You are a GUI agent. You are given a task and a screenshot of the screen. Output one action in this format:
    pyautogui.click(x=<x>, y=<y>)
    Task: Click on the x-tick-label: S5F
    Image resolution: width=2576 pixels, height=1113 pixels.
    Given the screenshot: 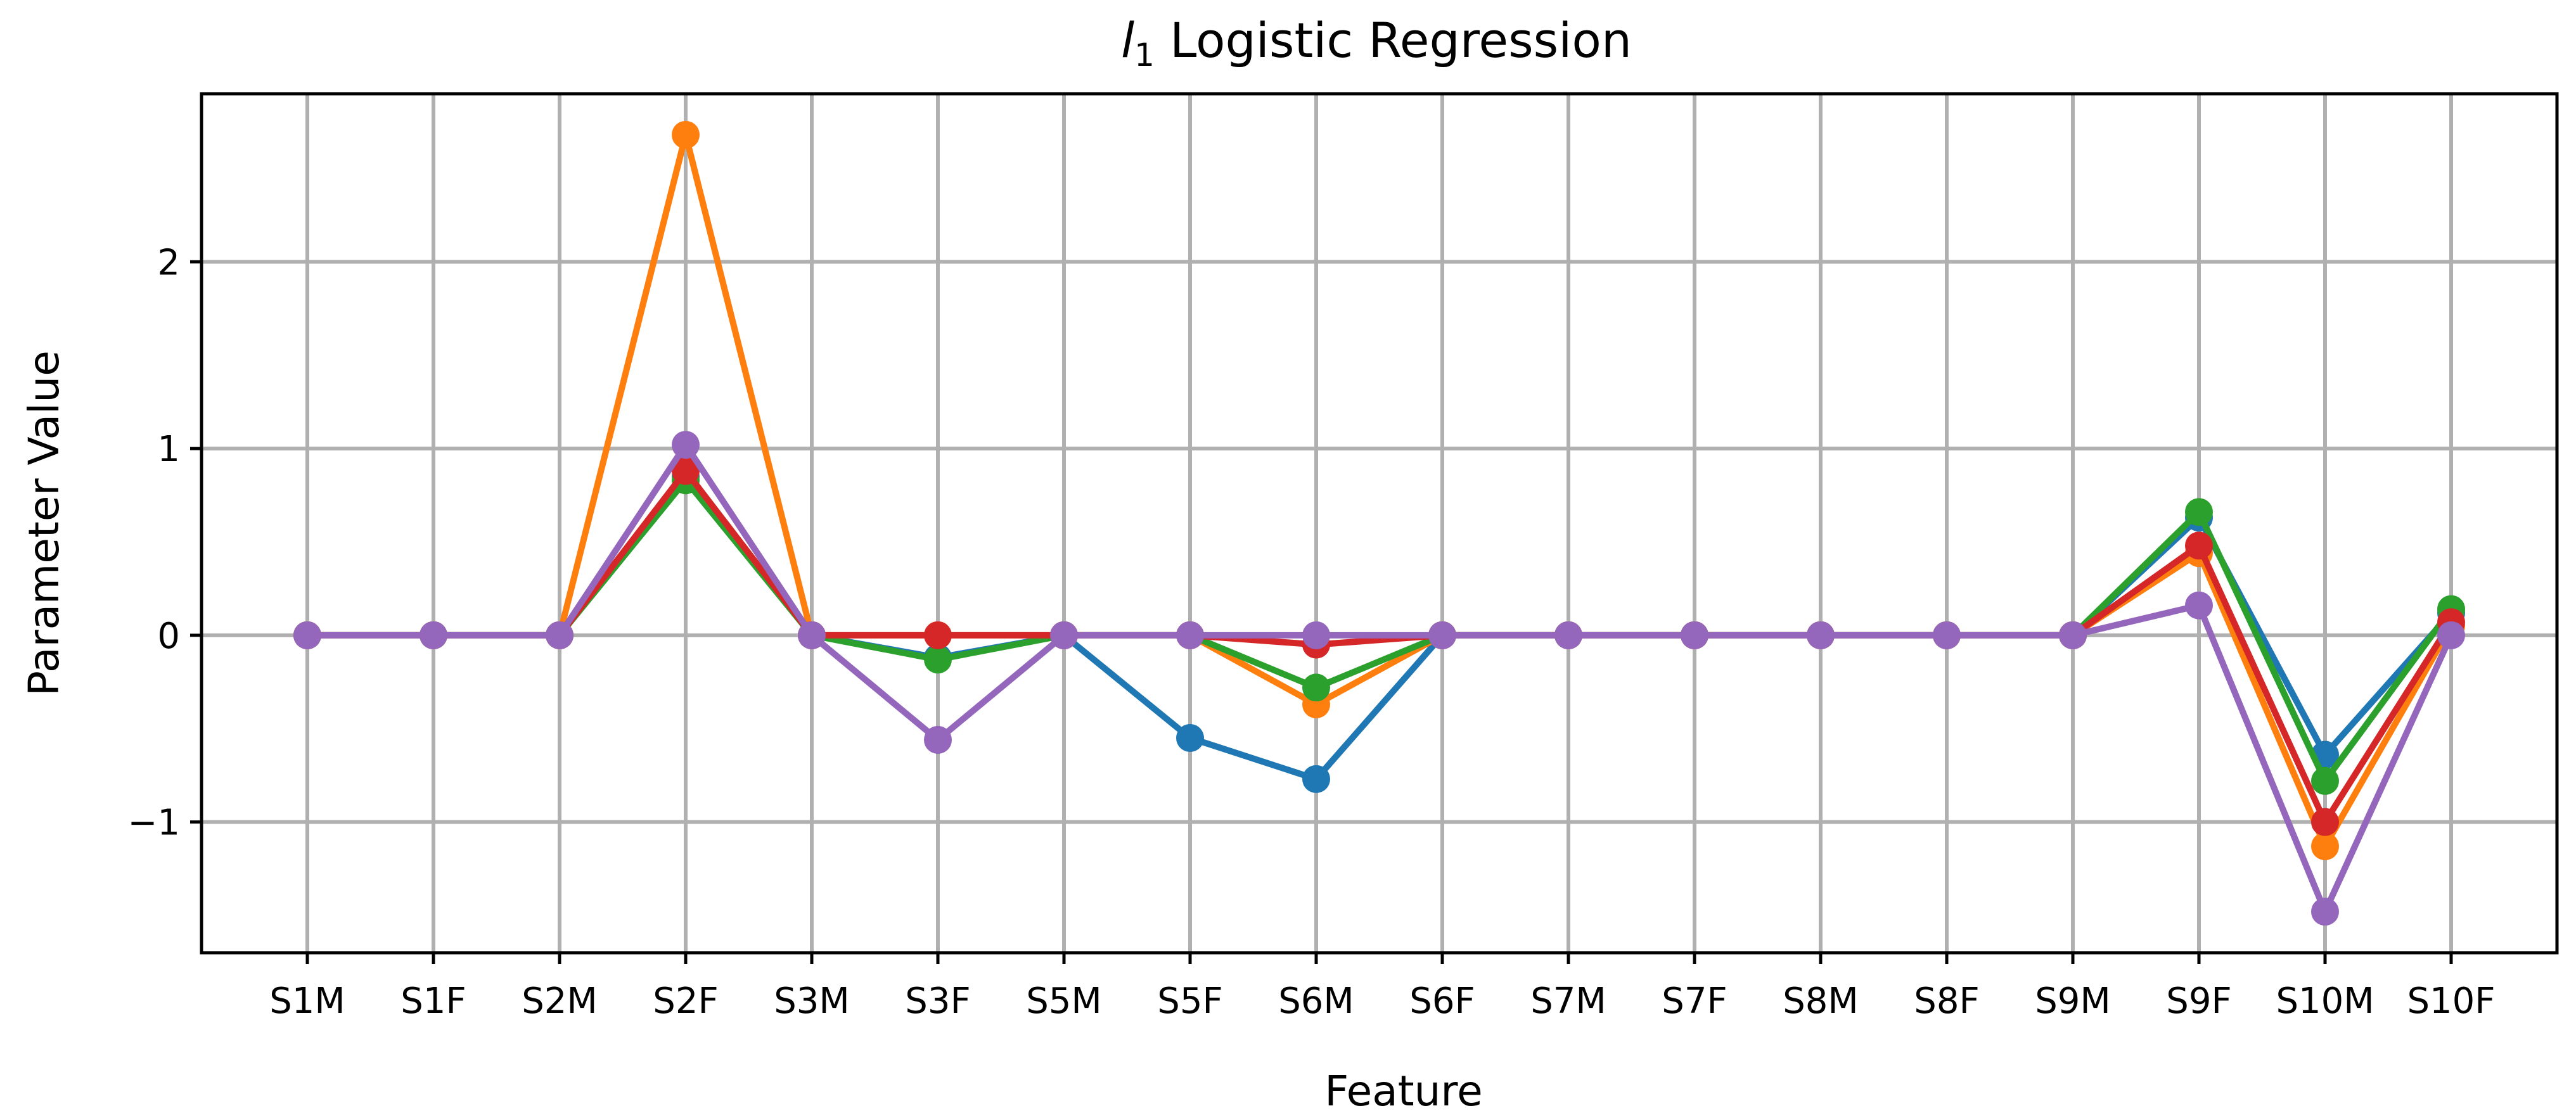 What is the action you would take?
    pyautogui.click(x=1189, y=1002)
    